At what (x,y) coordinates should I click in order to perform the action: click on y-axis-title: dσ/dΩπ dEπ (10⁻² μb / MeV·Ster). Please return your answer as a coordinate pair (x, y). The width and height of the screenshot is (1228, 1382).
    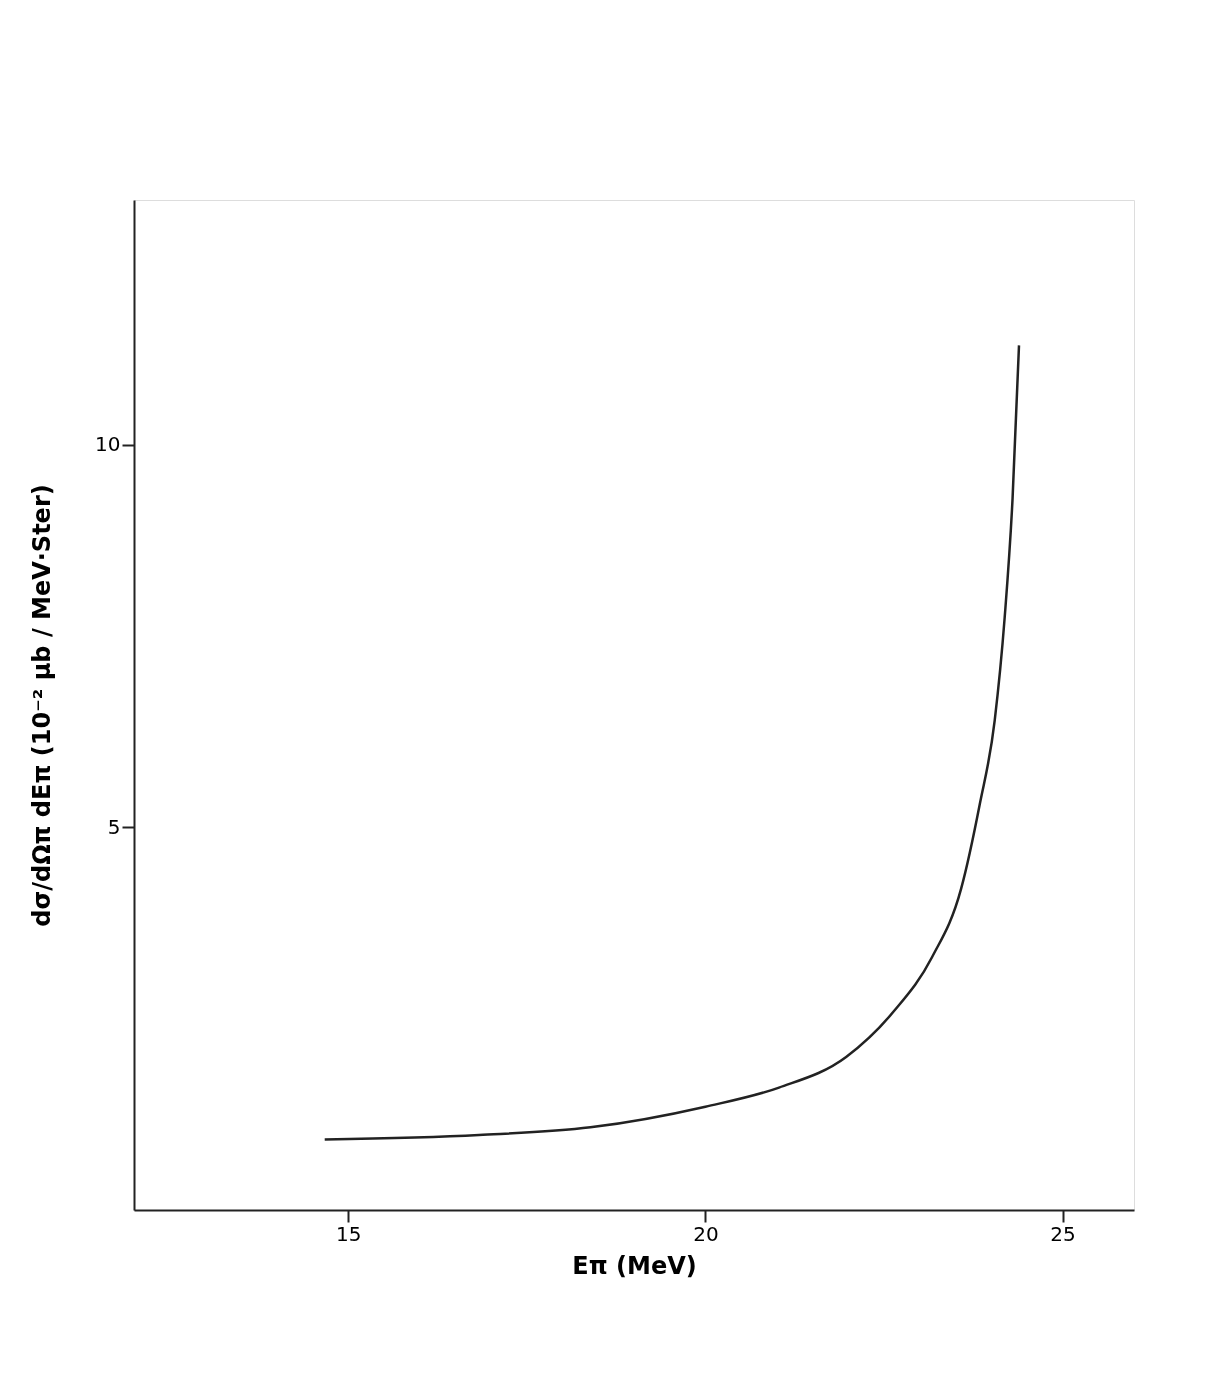
    Looking at the image, I should click on (42, 705).